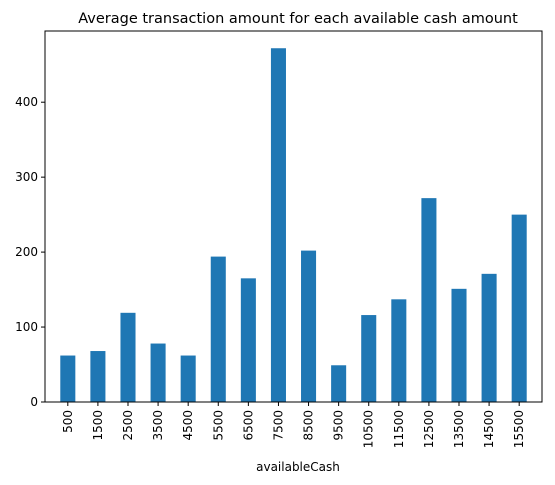 The width and height of the screenshot is (555, 485). Describe the element at coordinates (298, 467) in the screenshot. I see `x-axis-label: availableCash` at that location.